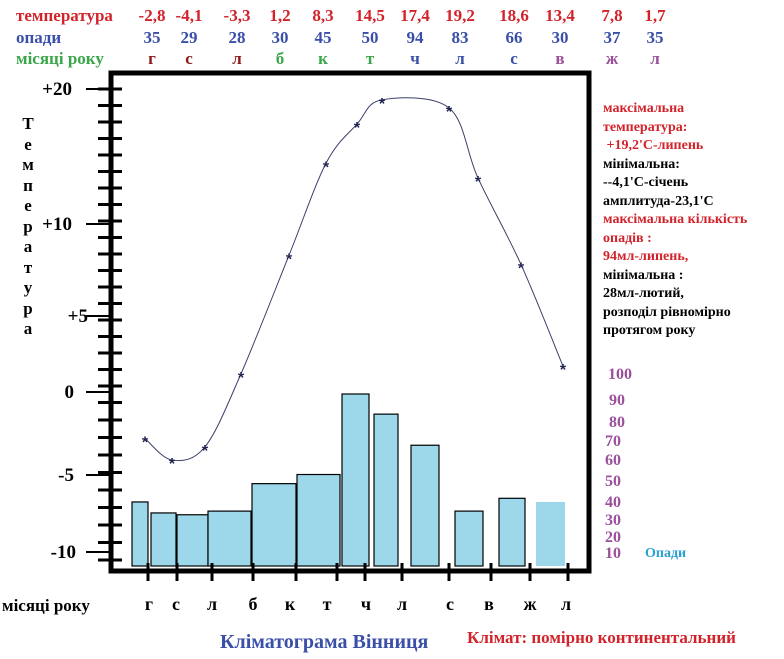 The height and width of the screenshot is (659, 784). I want to click on note-line: опадів :, so click(627, 238).